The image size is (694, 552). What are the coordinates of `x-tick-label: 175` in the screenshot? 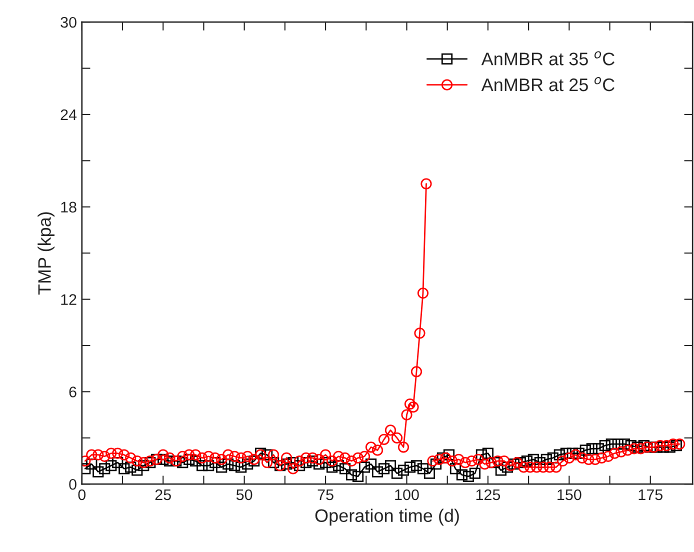 It's located at (650, 495).